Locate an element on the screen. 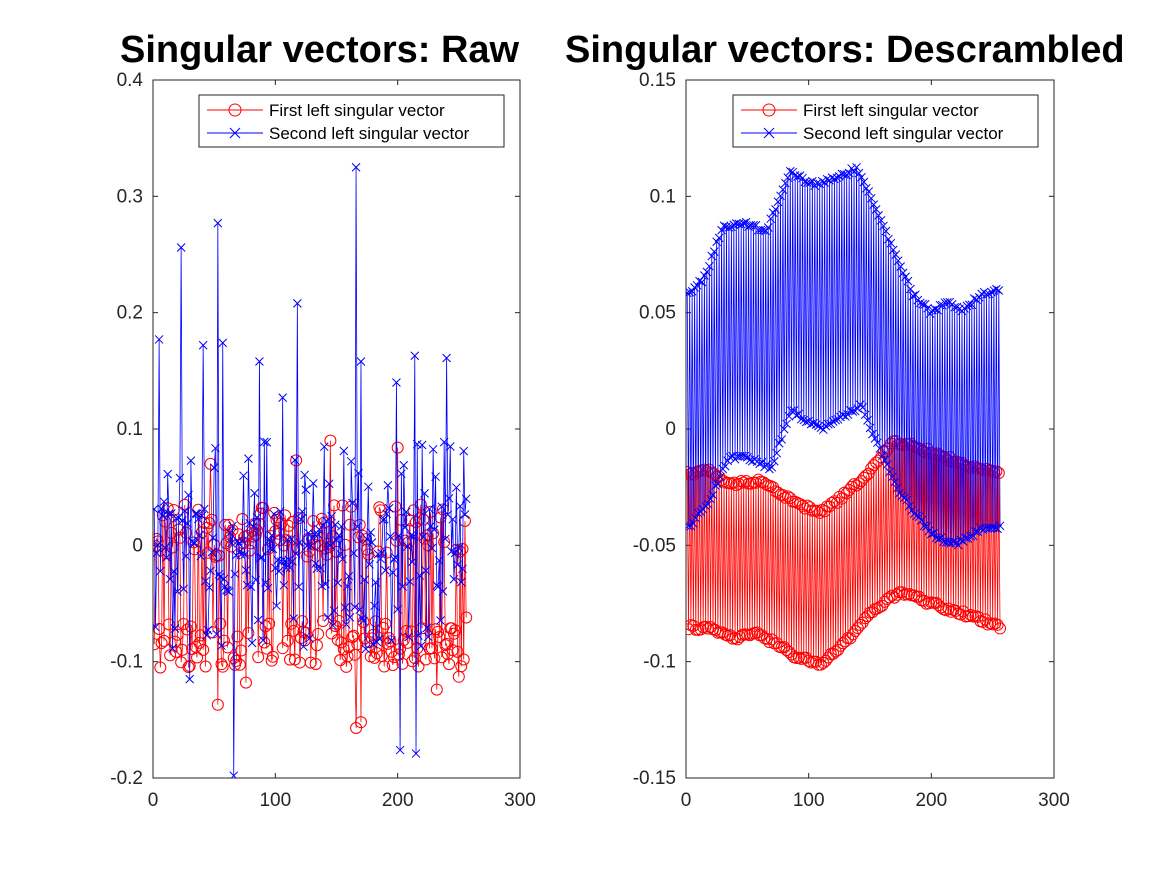 The width and height of the screenshot is (1167, 875). descrambled-legend-first-swatch-marker is located at coordinates (769, 110).